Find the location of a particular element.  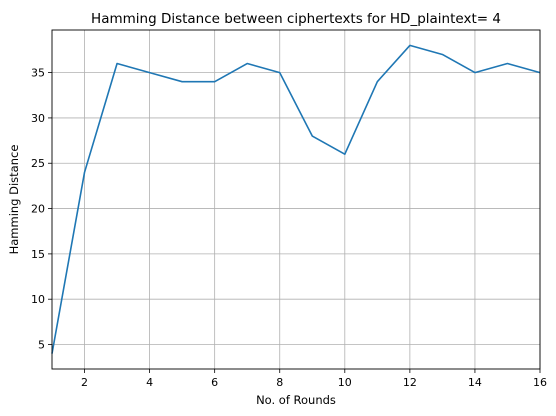

x-tick-label: 4 is located at coordinates (149, 382).